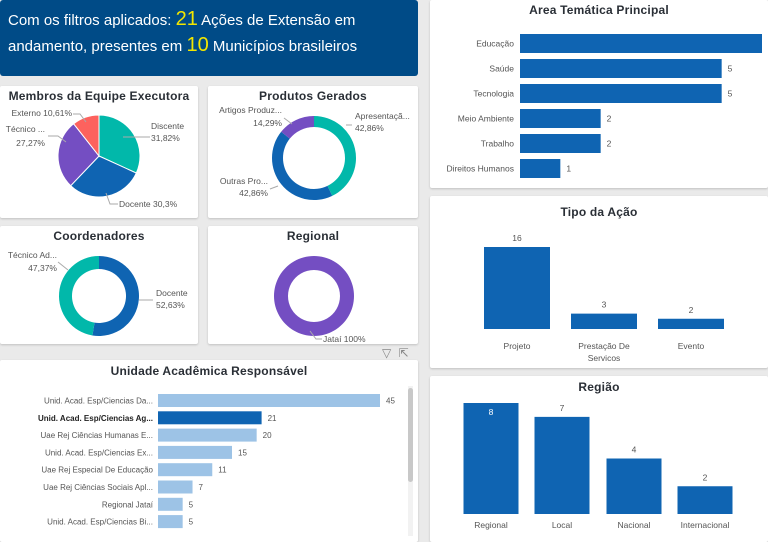 The width and height of the screenshot is (768, 542). Describe the element at coordinates (191, 504) in the screenshot. I see `unidade-value-regional-jatai: 5` at that location.